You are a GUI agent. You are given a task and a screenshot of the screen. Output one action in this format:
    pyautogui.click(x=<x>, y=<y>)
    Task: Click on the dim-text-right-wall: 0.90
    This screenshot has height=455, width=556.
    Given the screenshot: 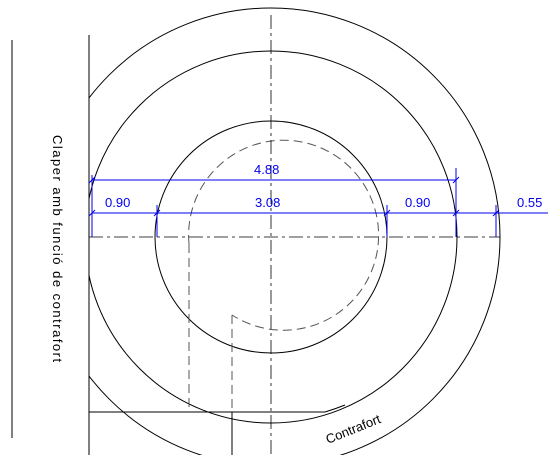 What is the action you would take?
    pyautogui.click(x=417, y=202)
    